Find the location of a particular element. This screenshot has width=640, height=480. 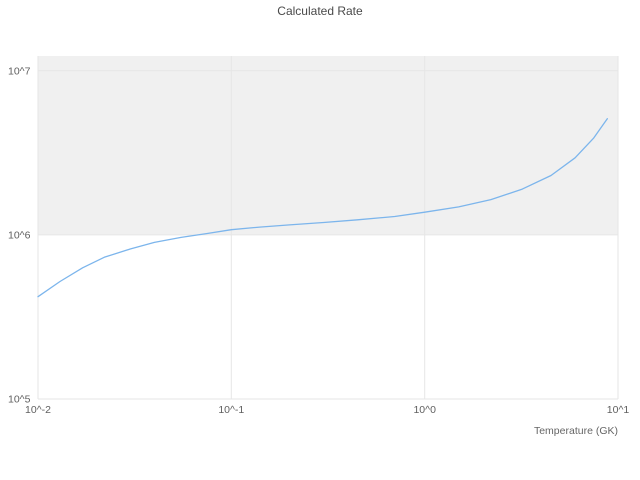

y-tick-label: 10^6 is located at coordinates (19, 235).